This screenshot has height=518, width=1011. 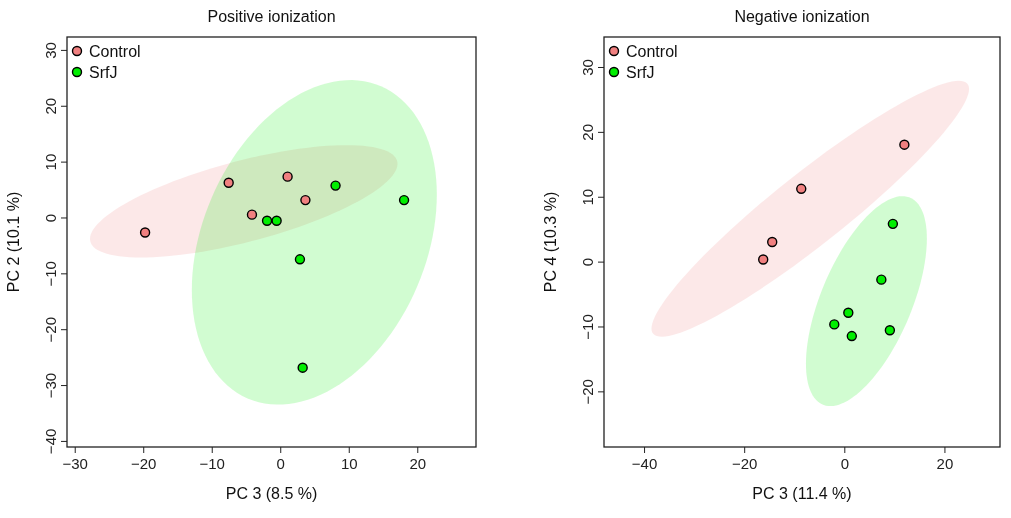 What do you see at coordinates (212, 463) in the screenshot?
I see `x-tick-label: −10` at bounding box center [212, 463].